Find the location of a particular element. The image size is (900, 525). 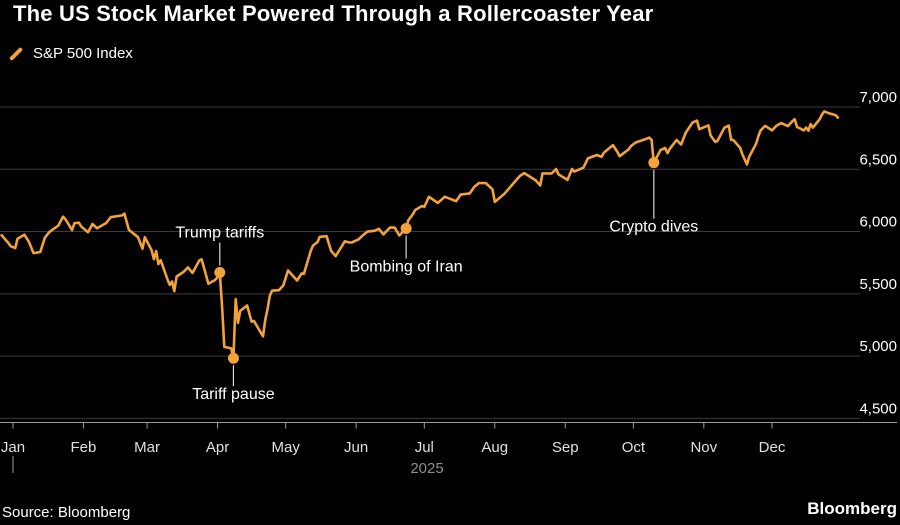

x-axis-label: Jul is located at coordinates (424, 447).